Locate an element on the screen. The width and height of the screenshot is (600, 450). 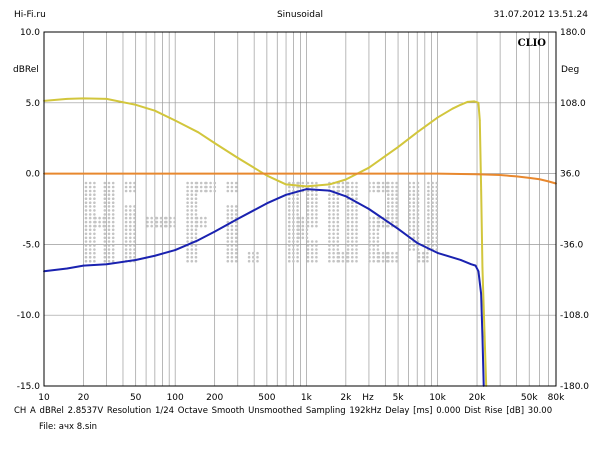
y-left-tick-labels: 10.0 5.0 0.0 -5.0 -10.0 -15.0 is located at coordinates (29, 210).